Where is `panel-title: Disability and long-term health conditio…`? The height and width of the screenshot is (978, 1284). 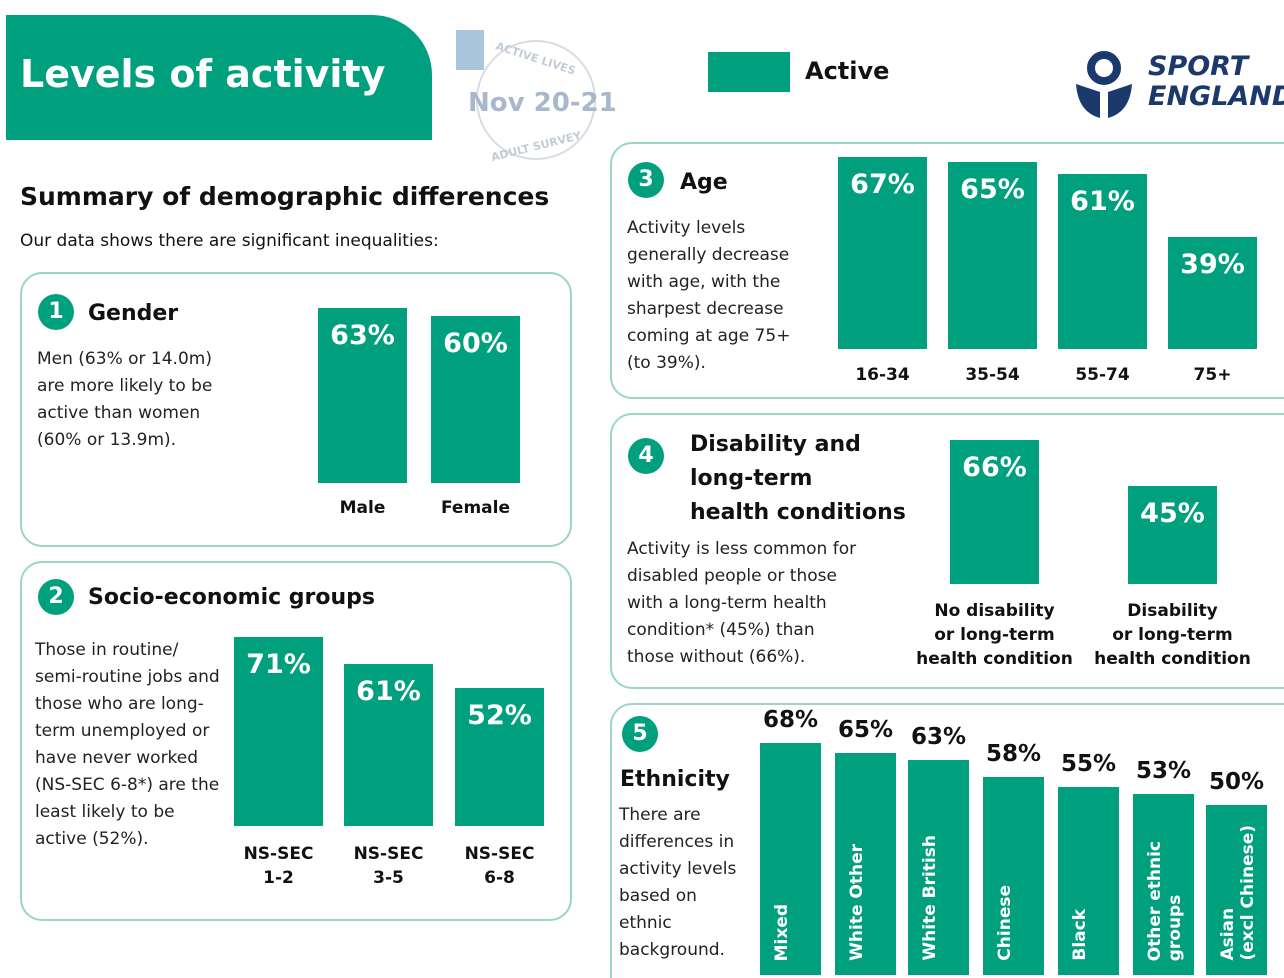
panel-title: Disability and long-term health conditio… is located at coordinates (798, 478).